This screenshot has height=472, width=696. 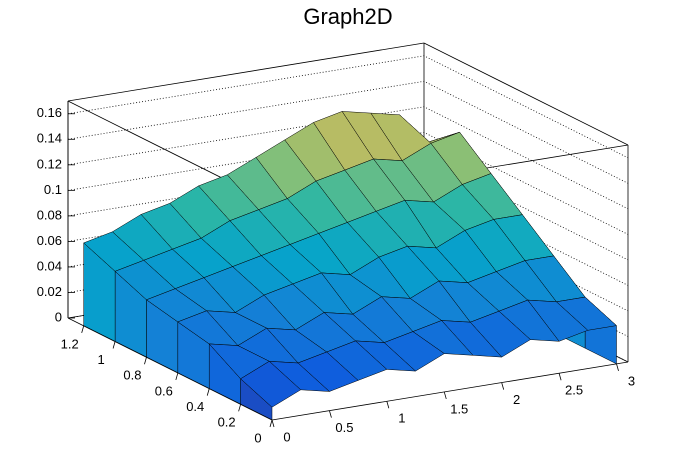 I want to click on z-tick-label: 0.16, so click(x=49, y=112).